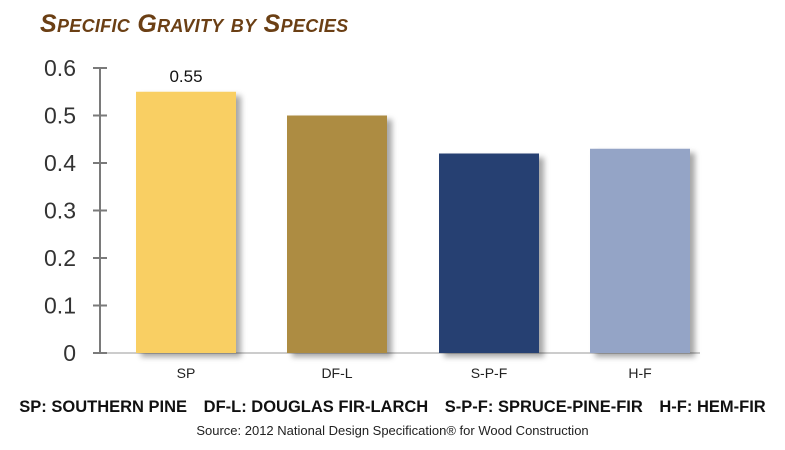 The width and height of the screenshot is (785, 450). What do you see at coordinates (640, 250) in the screenshot?
I see `bar-h-f` at bounding box center [640, 250].